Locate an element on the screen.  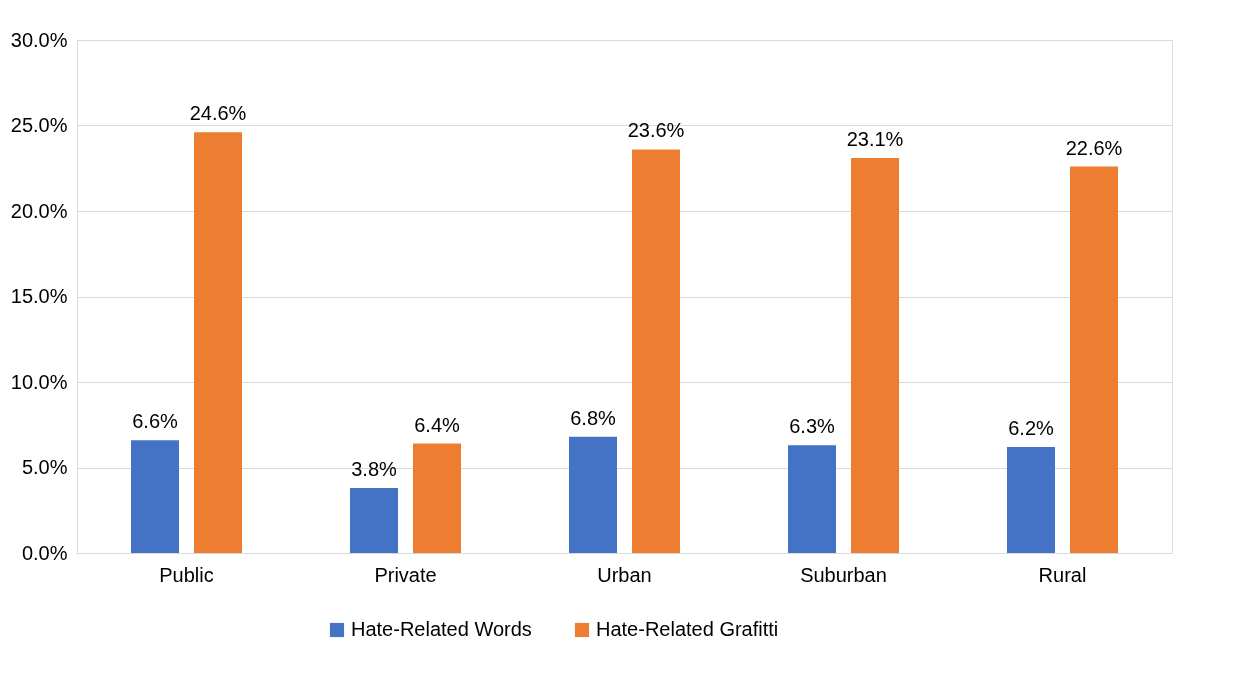
legend-label: Hate-Related Grafitti is located at coordinates (687, 629).